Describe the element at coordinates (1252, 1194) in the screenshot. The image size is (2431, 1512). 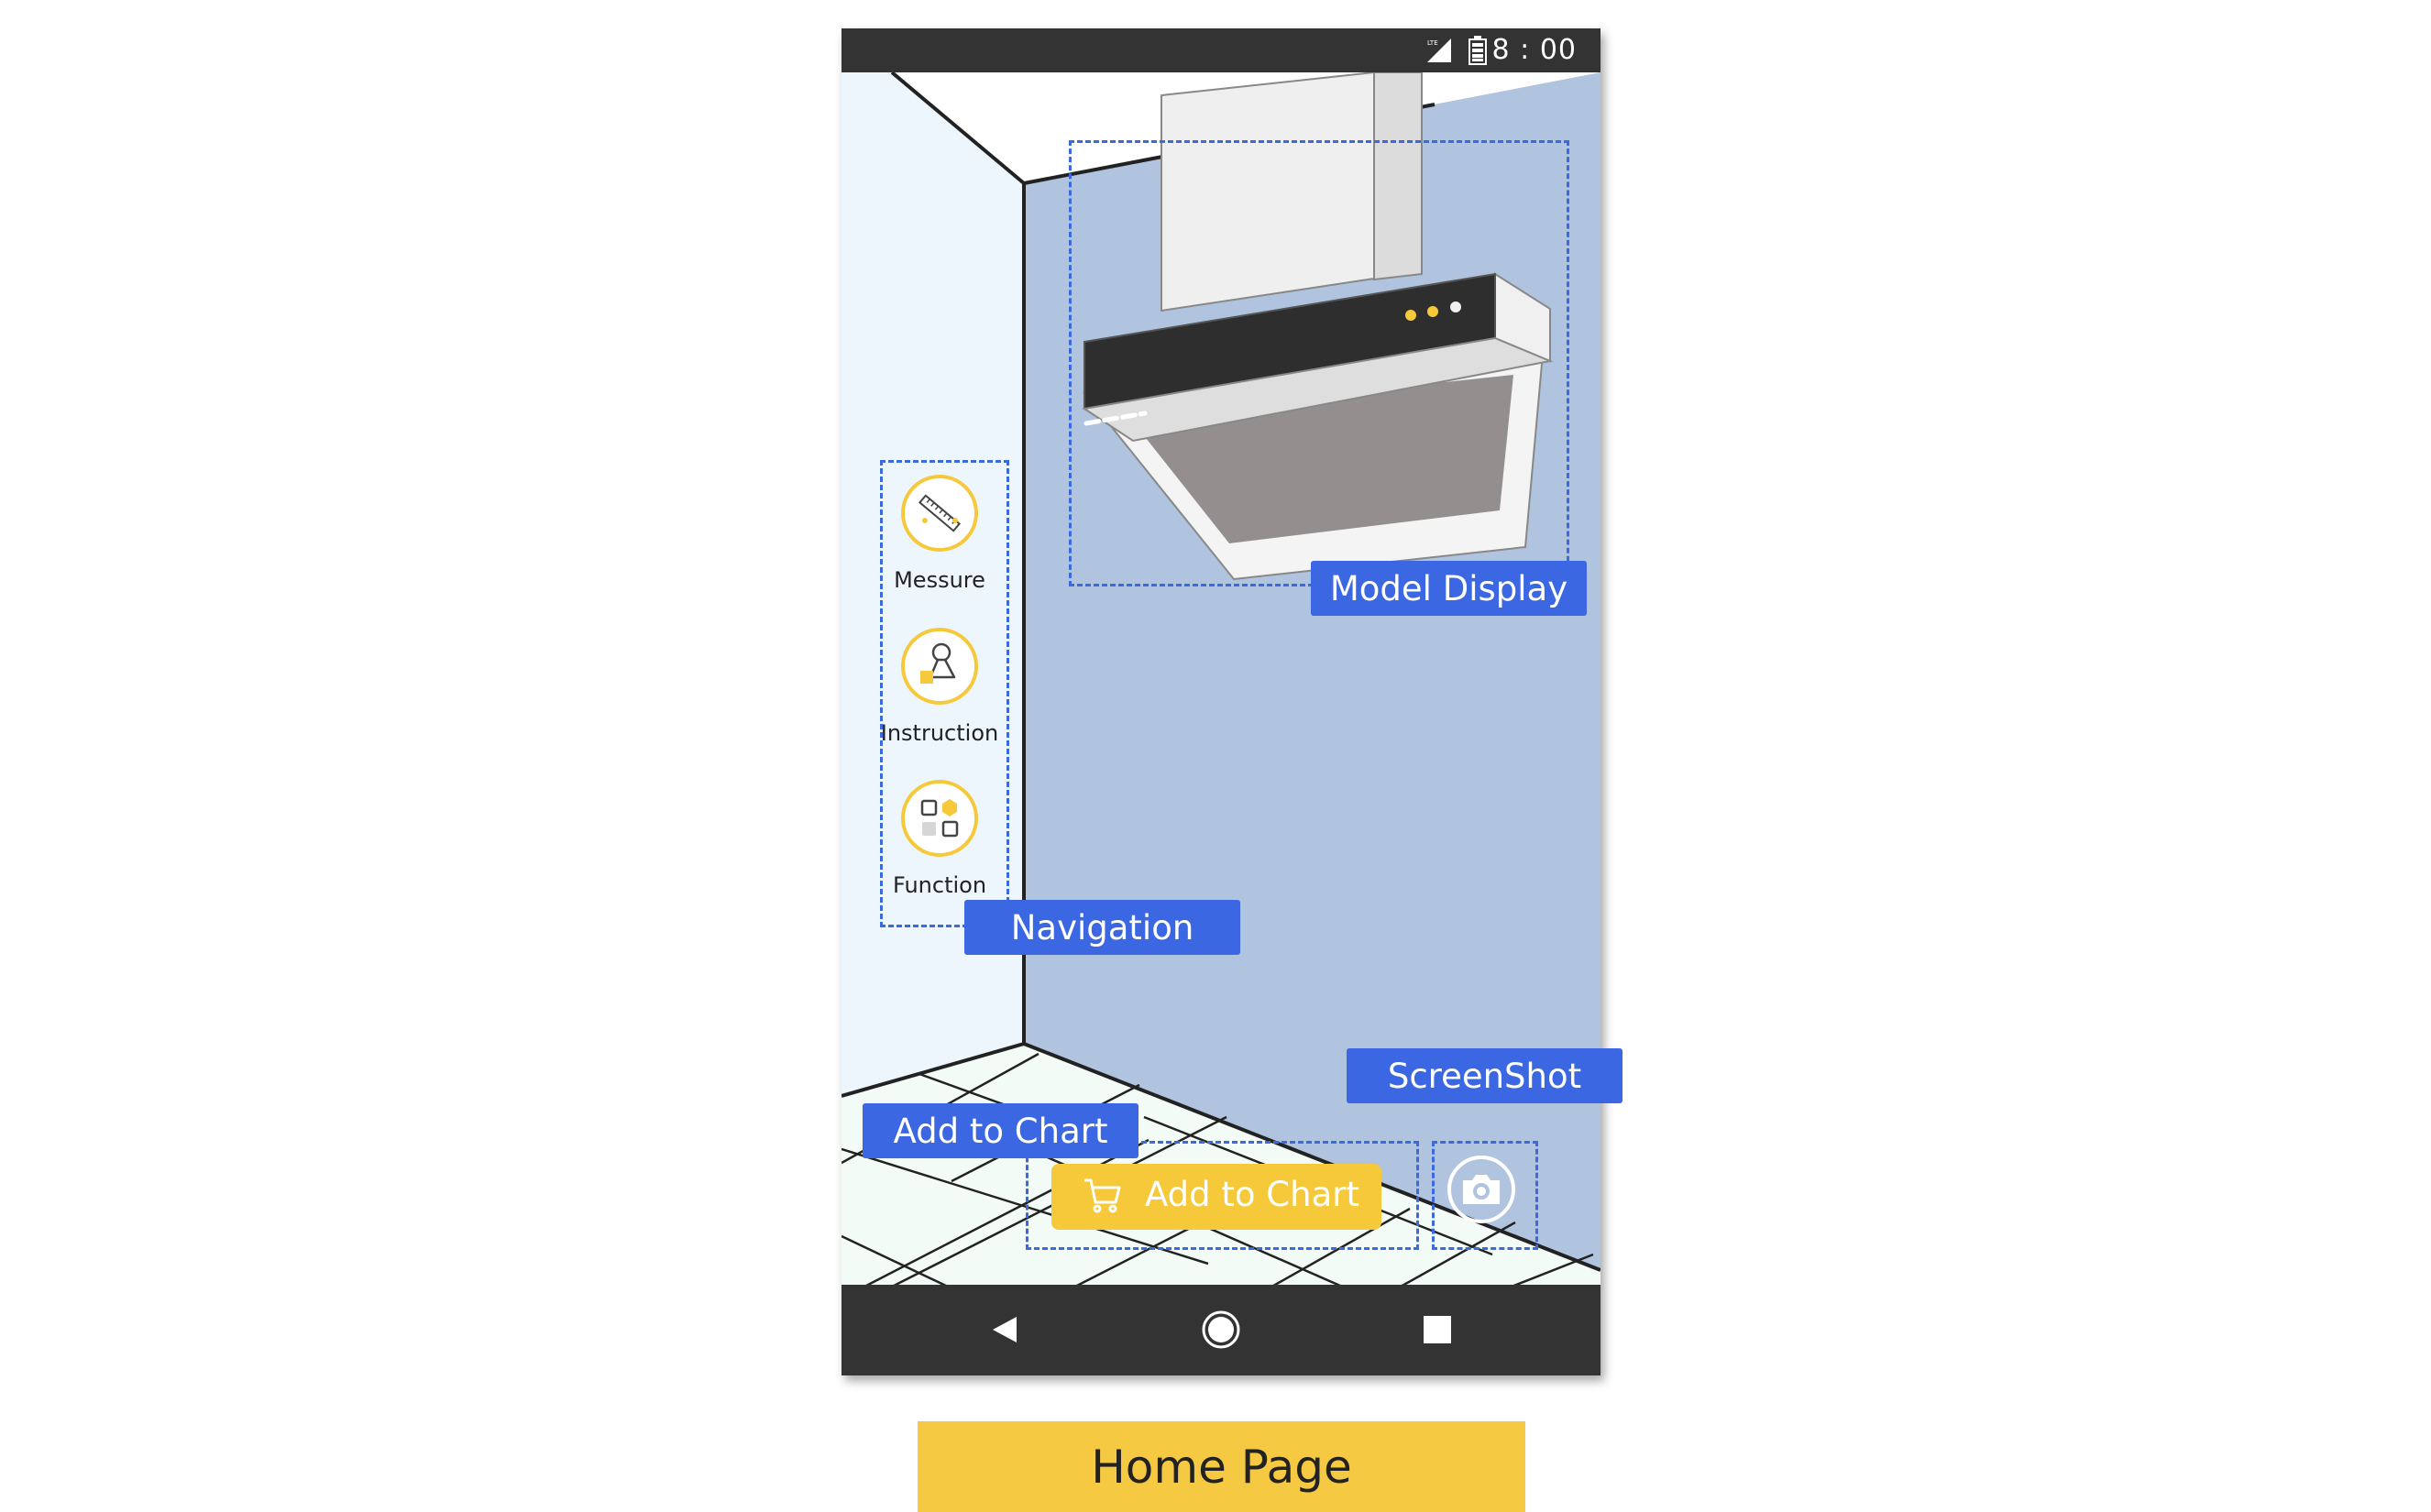
I see `add-to-cart-label: Add to Chart` at that location.